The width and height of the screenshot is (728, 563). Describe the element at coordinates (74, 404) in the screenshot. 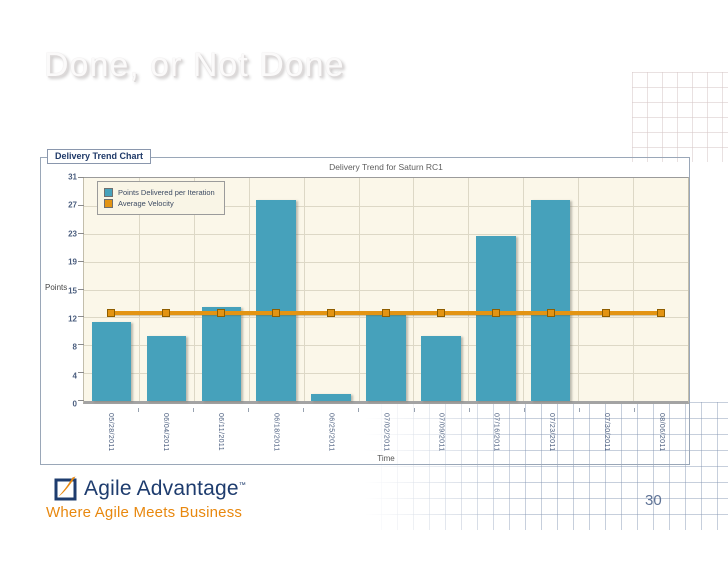

I see `y-tick-label: 0` at that location.